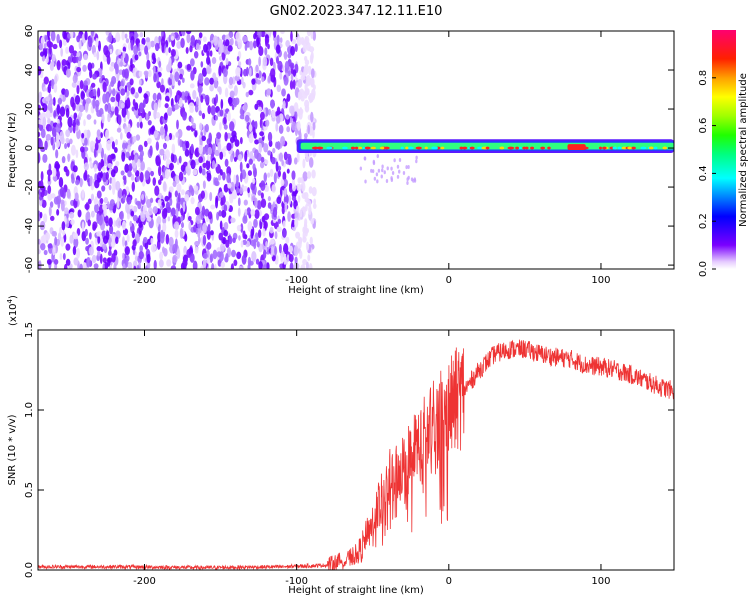 This screenshot has height=604, width=750. Describe the element at coordinates (356, 590) in the screenshot. I see `snr-x-axis-label: Height of straight line (km)` at that location.